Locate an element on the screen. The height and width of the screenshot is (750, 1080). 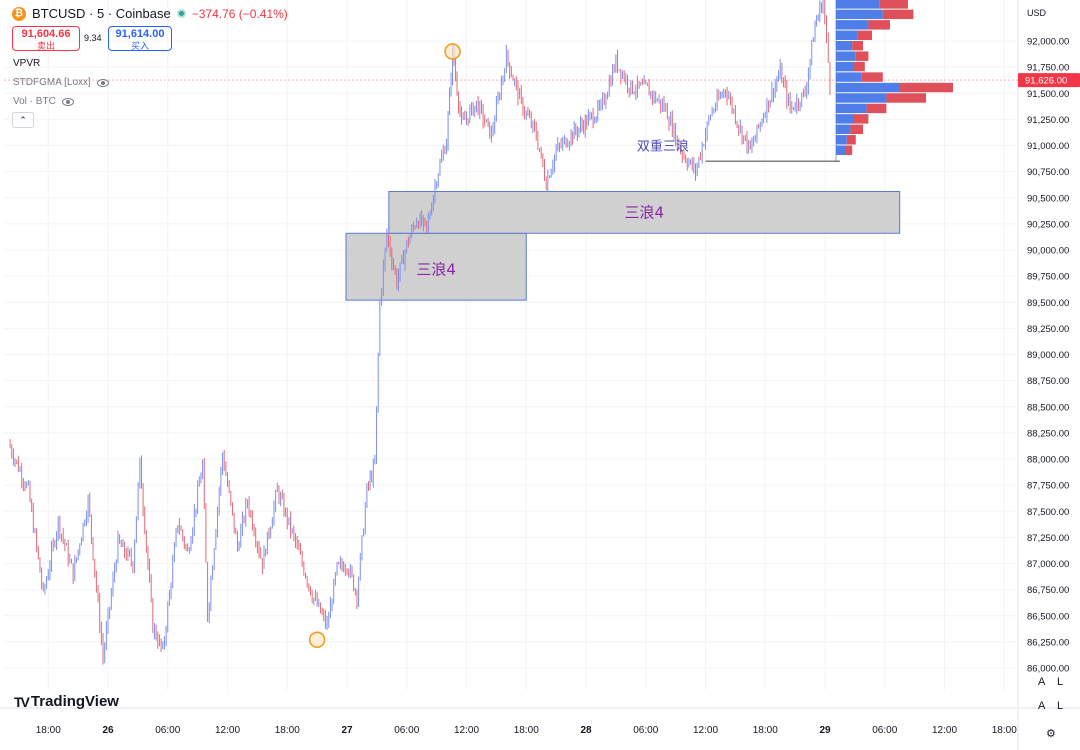
time-tick-label: 27 is located at coordinates (347, 730).